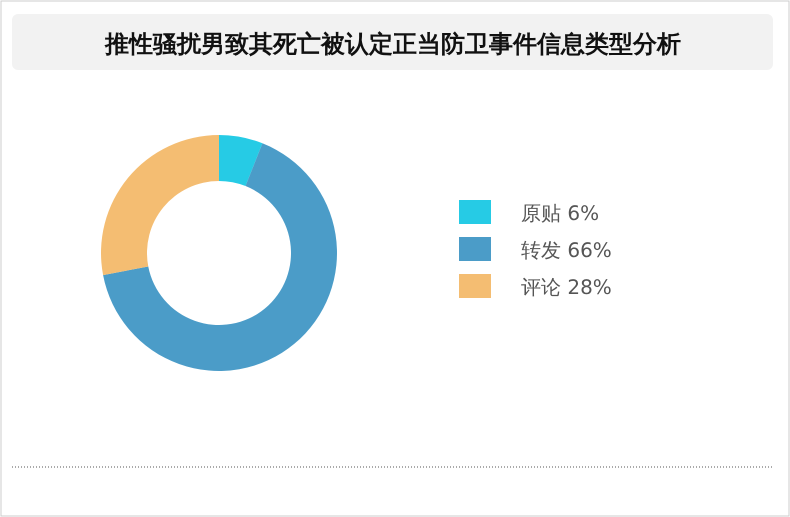 Image resolution: width=790 pixels, height=517 pixels. What do you see at coordinates (560, 213) in the screenshot?
I see `legend-label: 原贴 6%` at bounding box center [560, 213].